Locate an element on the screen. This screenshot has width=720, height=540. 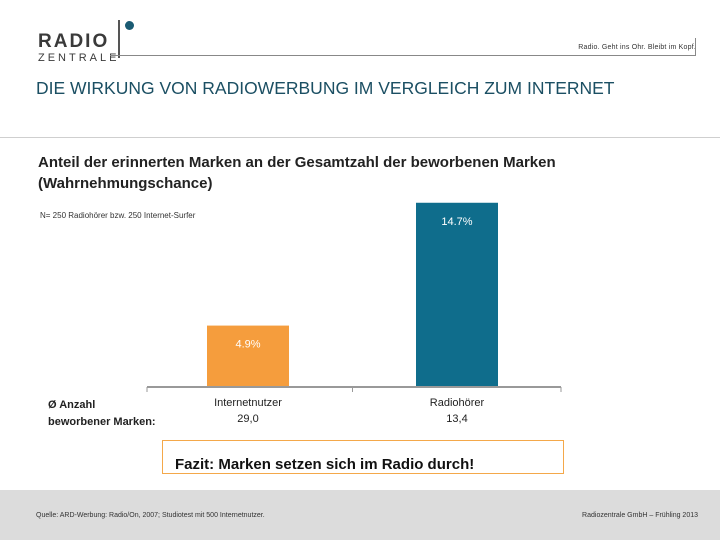
category-count-0: 29,0 is located at coordinates (247, 419).